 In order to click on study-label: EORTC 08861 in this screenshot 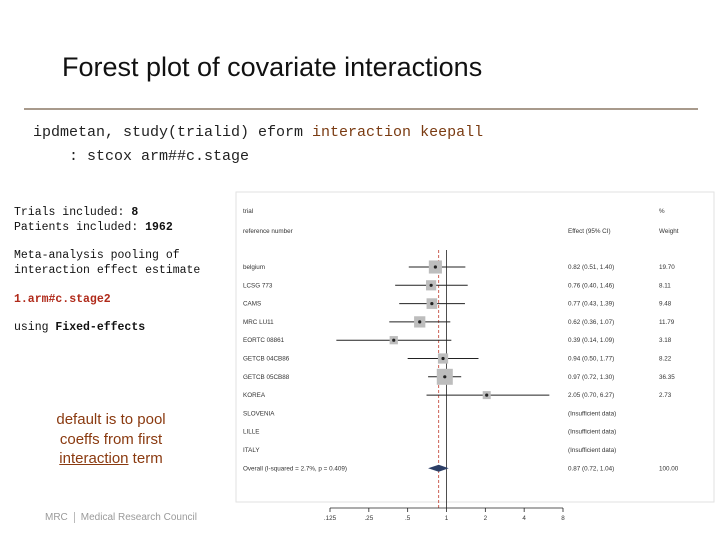, I will do `click(264, 340)`.